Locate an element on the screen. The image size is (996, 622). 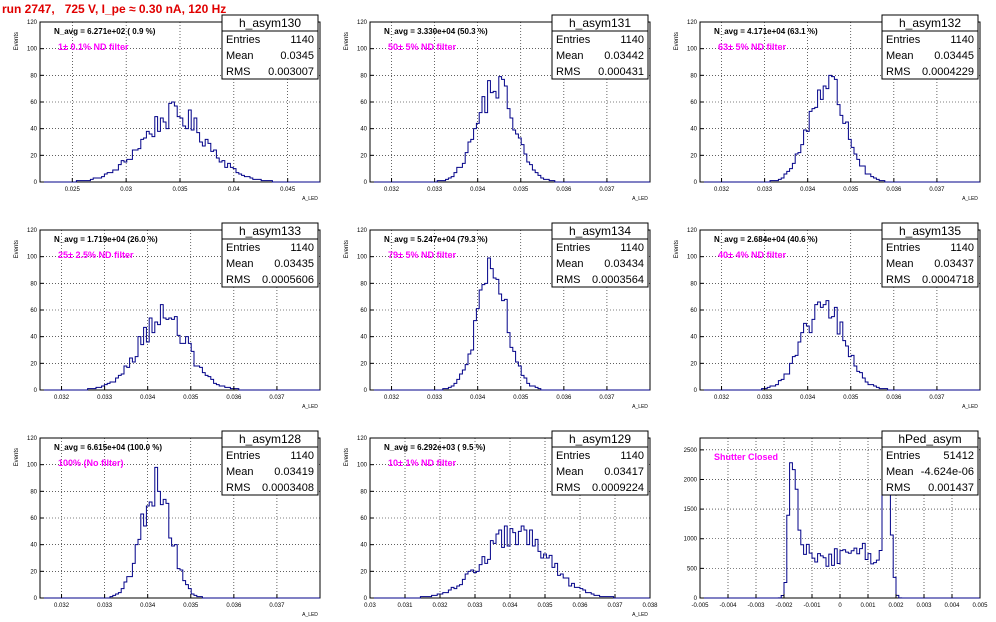
navg-label: N_avg = 6.271e+02 ( 0.9 %) is located at coordinates (105, 31).